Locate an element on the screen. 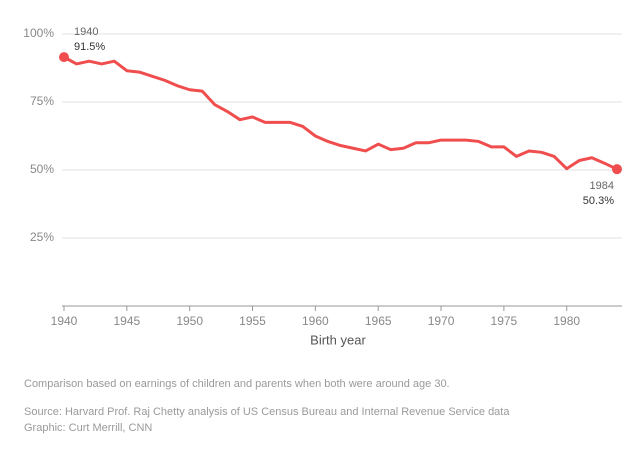  annotation-value: 91.5% is located at coordinates (89, 47).